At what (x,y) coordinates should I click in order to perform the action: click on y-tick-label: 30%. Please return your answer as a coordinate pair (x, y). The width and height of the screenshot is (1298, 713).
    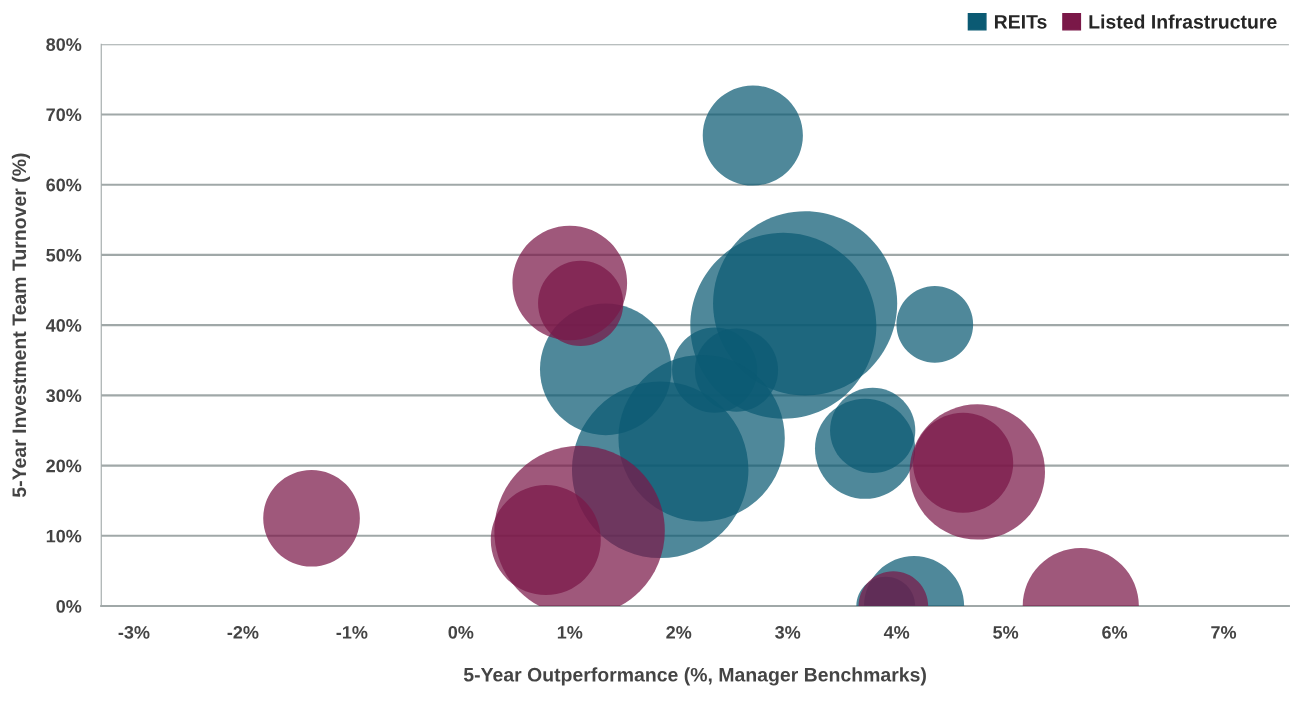
    Looking at the image, I should click on (64, 396).